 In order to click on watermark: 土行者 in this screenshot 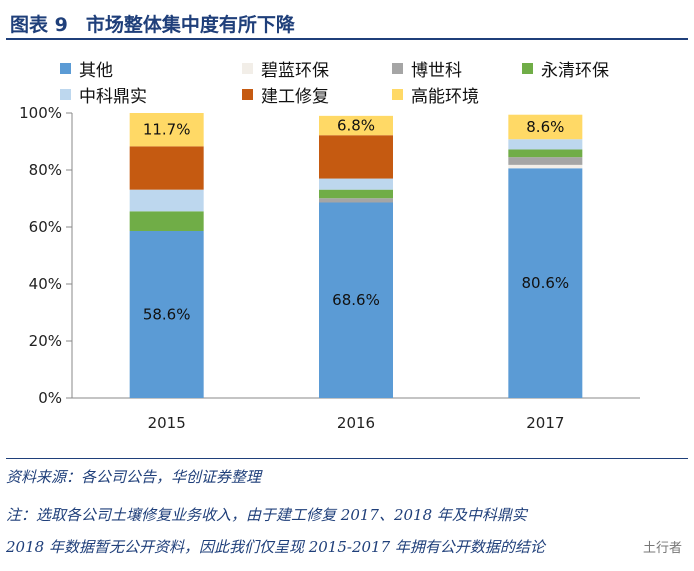, I will do `click(662, 546)`.